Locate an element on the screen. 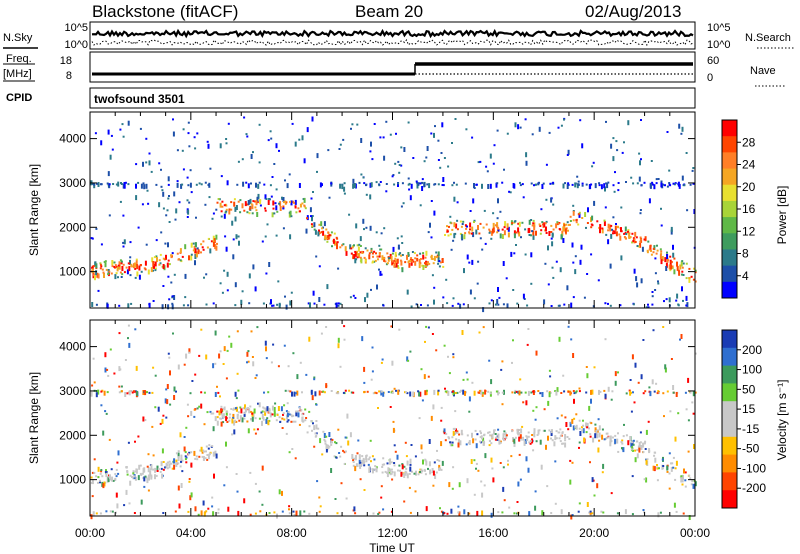  colorbar-tick-label: 24 is located at coordinates (749, 165).